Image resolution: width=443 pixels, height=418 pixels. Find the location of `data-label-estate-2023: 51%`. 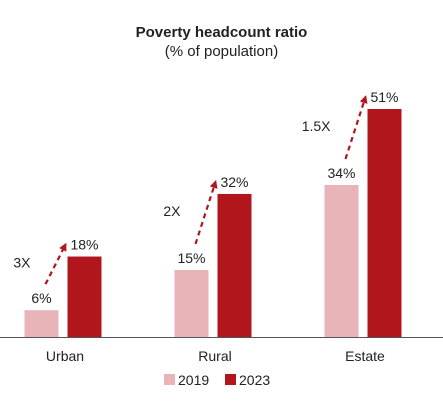

data-label-estate-2023: 51% is located at coordinates (384, 97).